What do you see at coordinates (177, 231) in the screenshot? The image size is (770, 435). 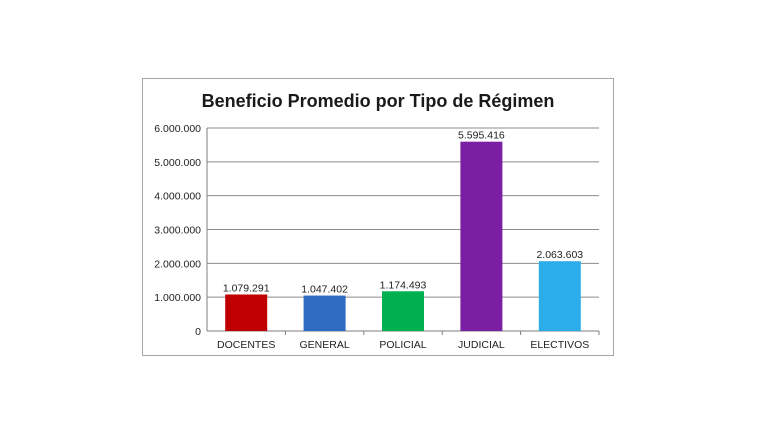 I see `y-tick-label: 3.000.000` at bounding box center [177, 231].